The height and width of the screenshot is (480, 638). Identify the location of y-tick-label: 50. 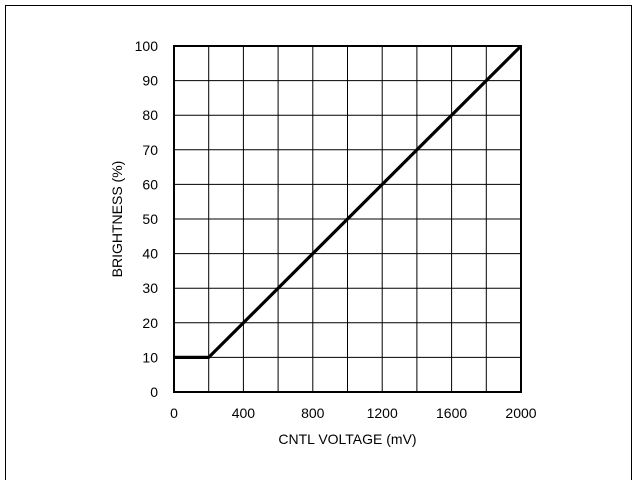
(150, 219).